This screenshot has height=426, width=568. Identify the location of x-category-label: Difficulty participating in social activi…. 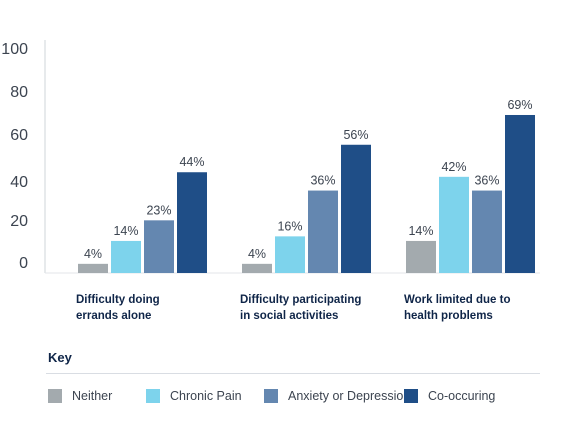
(300, 308).